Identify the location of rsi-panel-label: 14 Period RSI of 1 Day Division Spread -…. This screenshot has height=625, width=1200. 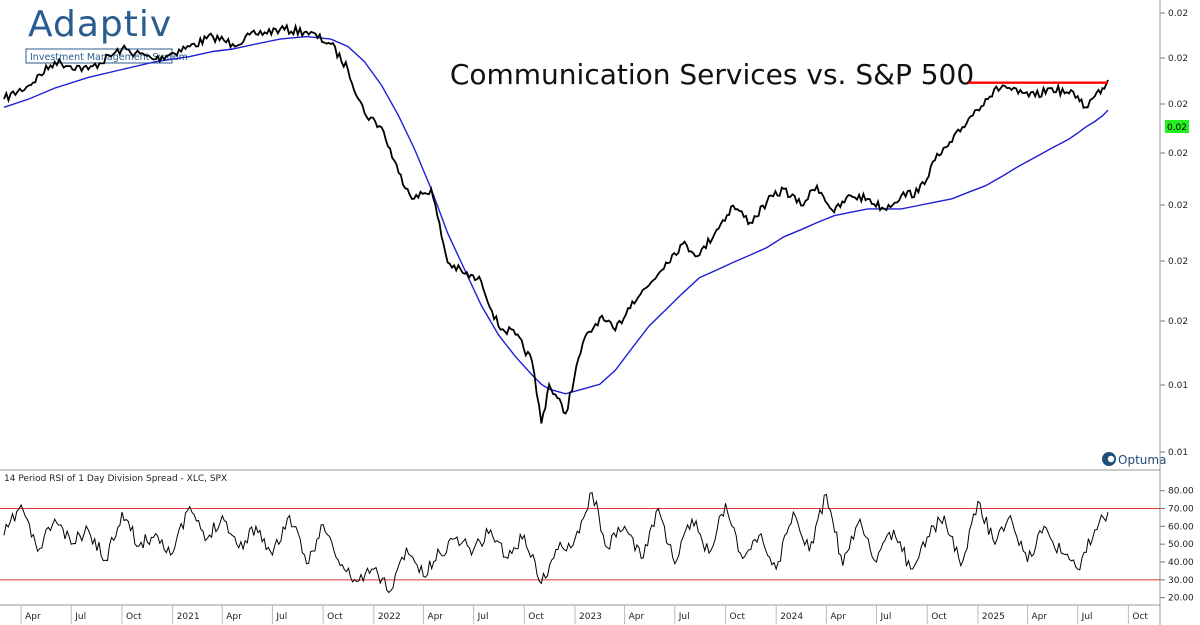
(115, 479).